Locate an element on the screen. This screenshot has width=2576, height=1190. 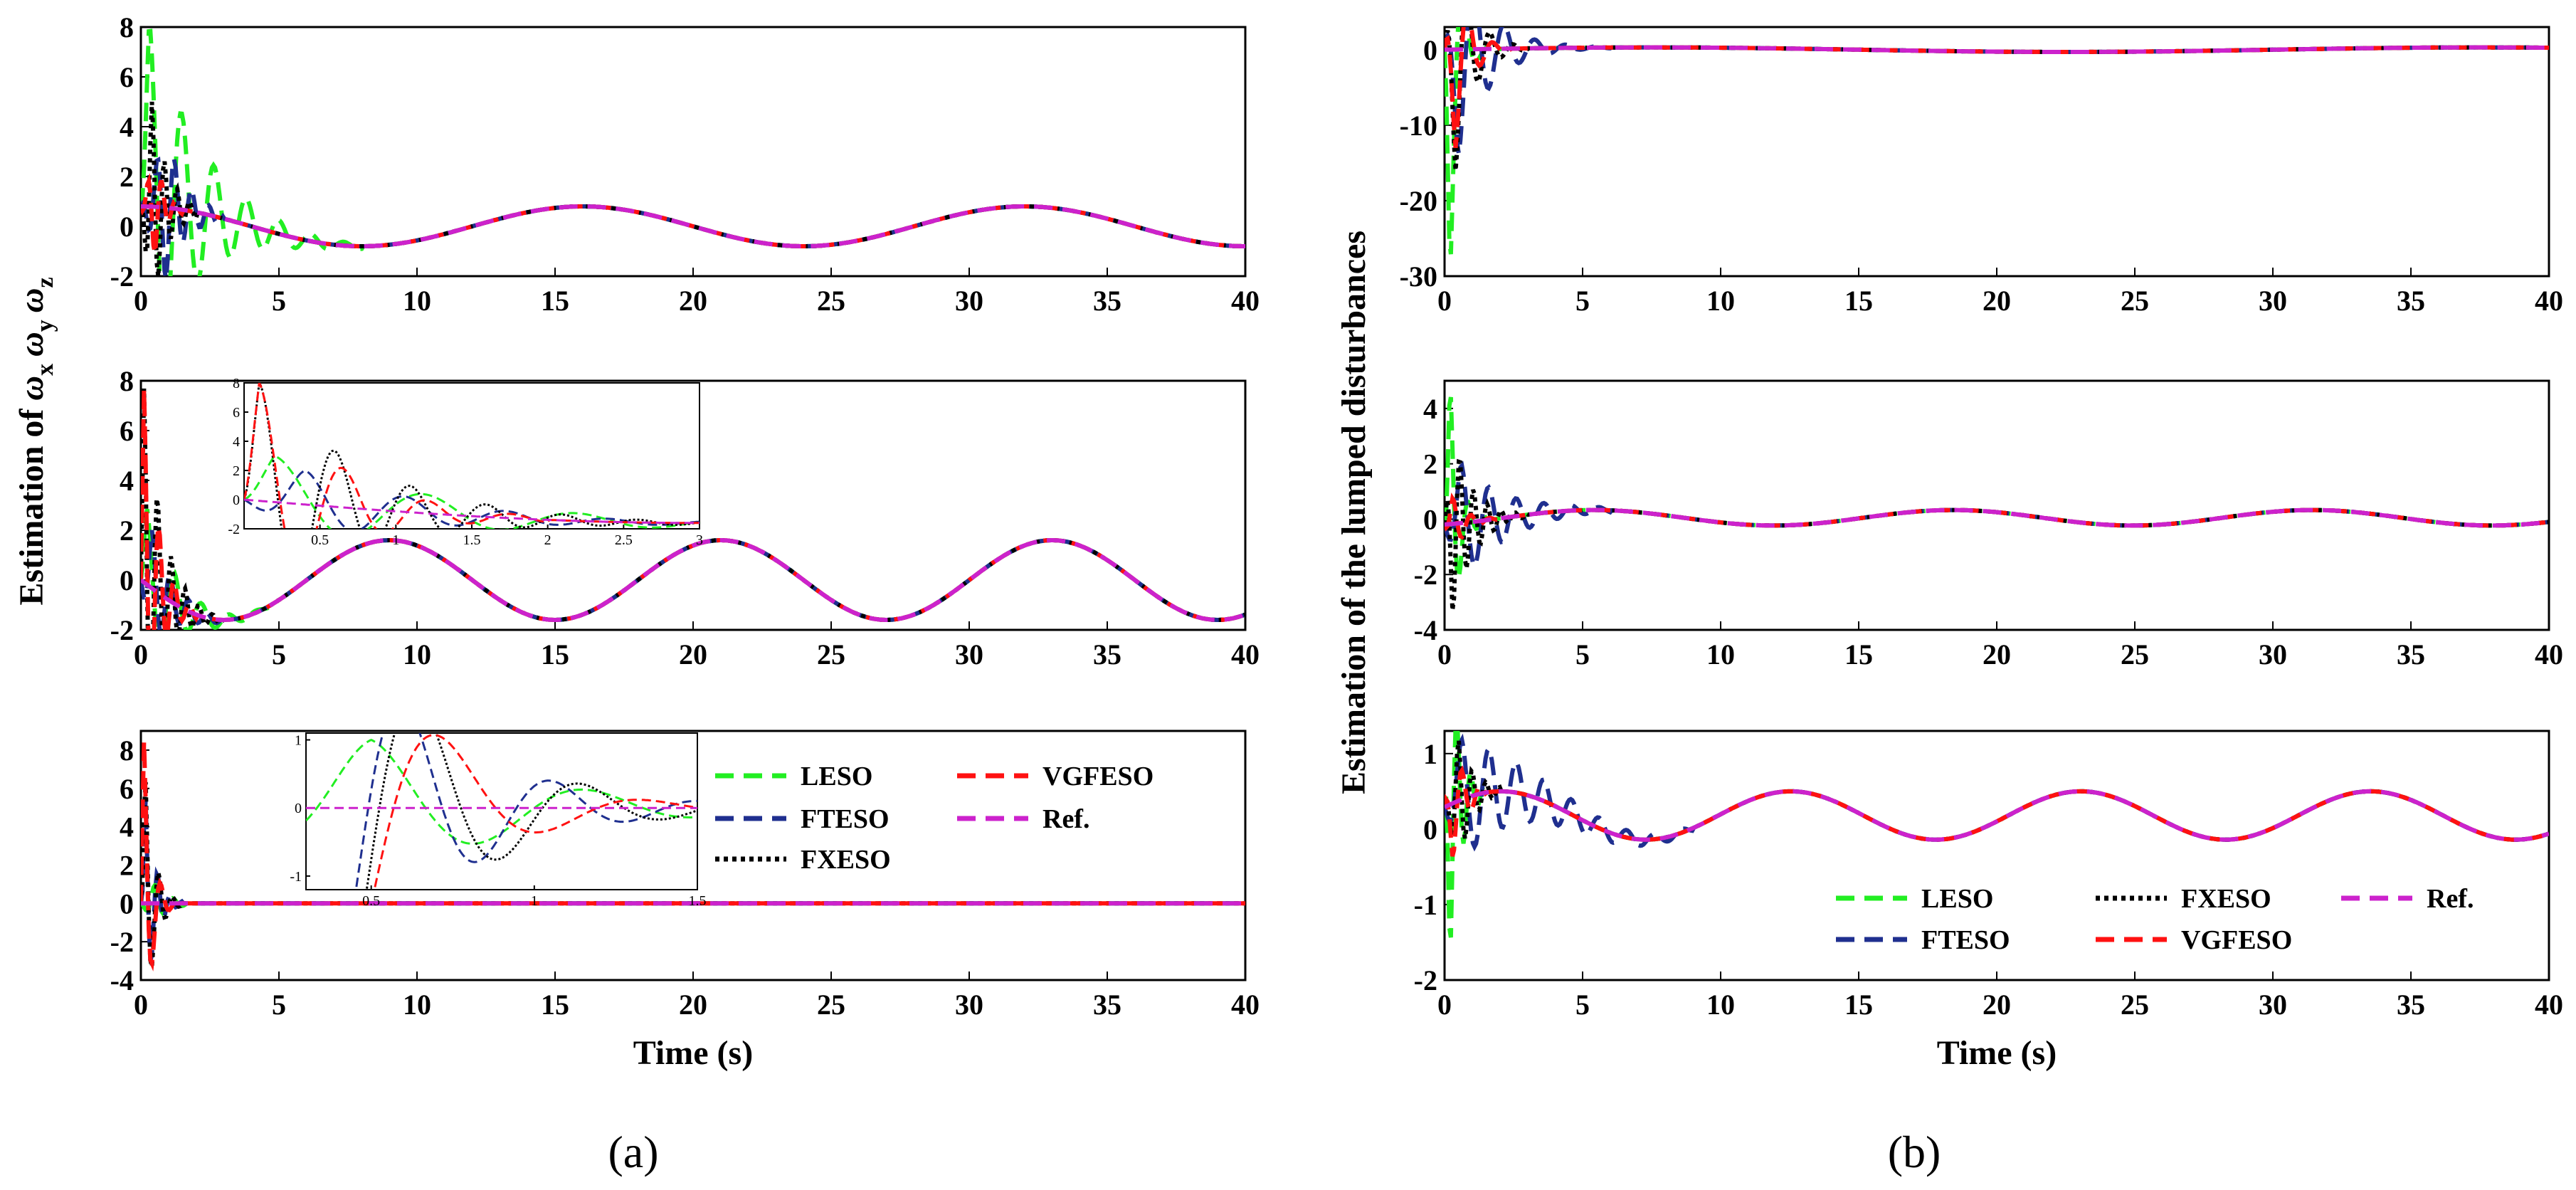
legend-b-vgfeso-label: VGFESO is located at coordinates (2236, 940).